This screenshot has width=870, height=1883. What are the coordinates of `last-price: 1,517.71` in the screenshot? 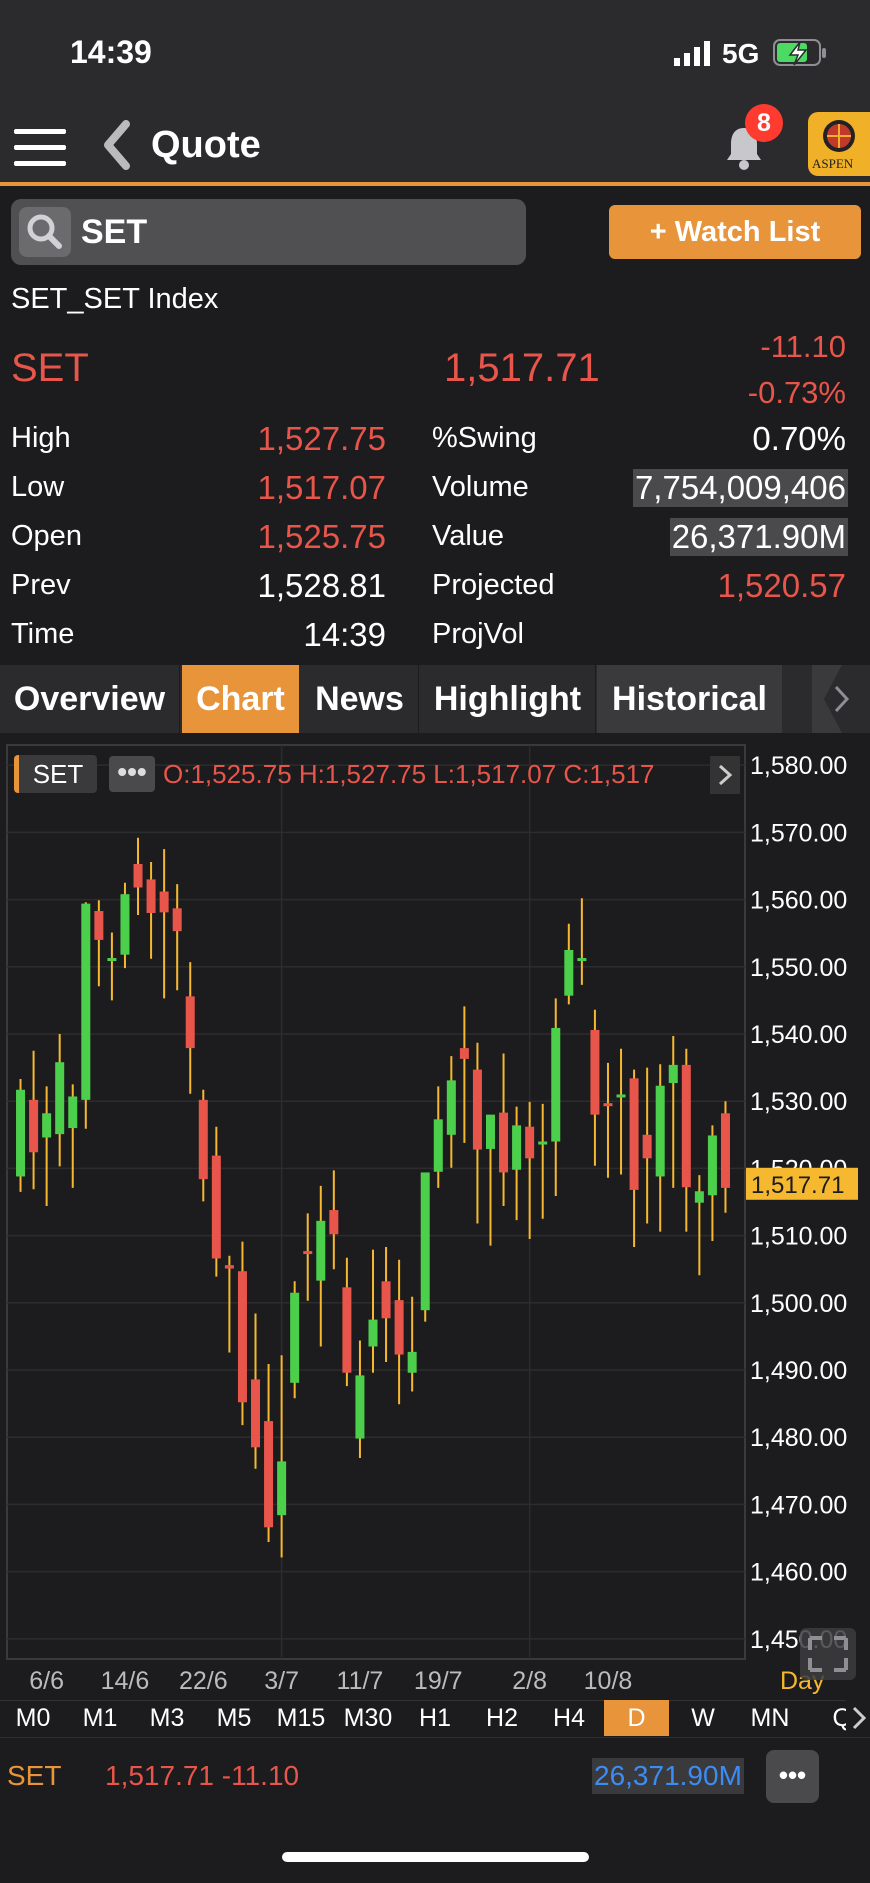 It's located at (522, 368).